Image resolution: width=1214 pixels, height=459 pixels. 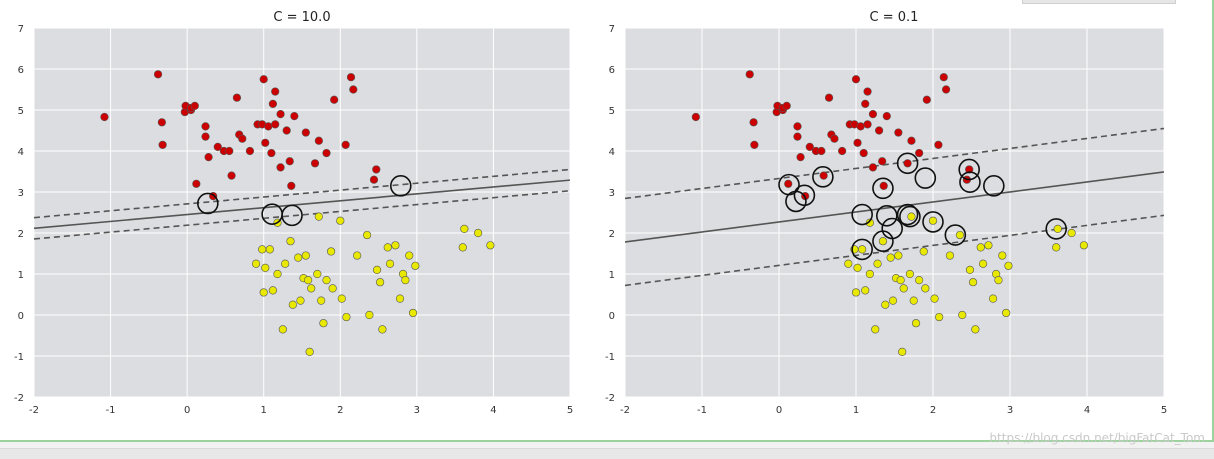 What do you see at coordinates (1097, 438) in the screenshot?
I see `watermark-text: https://blog.csdn.net/bigFatCat_Tom` at bounding box center [1097, 438].